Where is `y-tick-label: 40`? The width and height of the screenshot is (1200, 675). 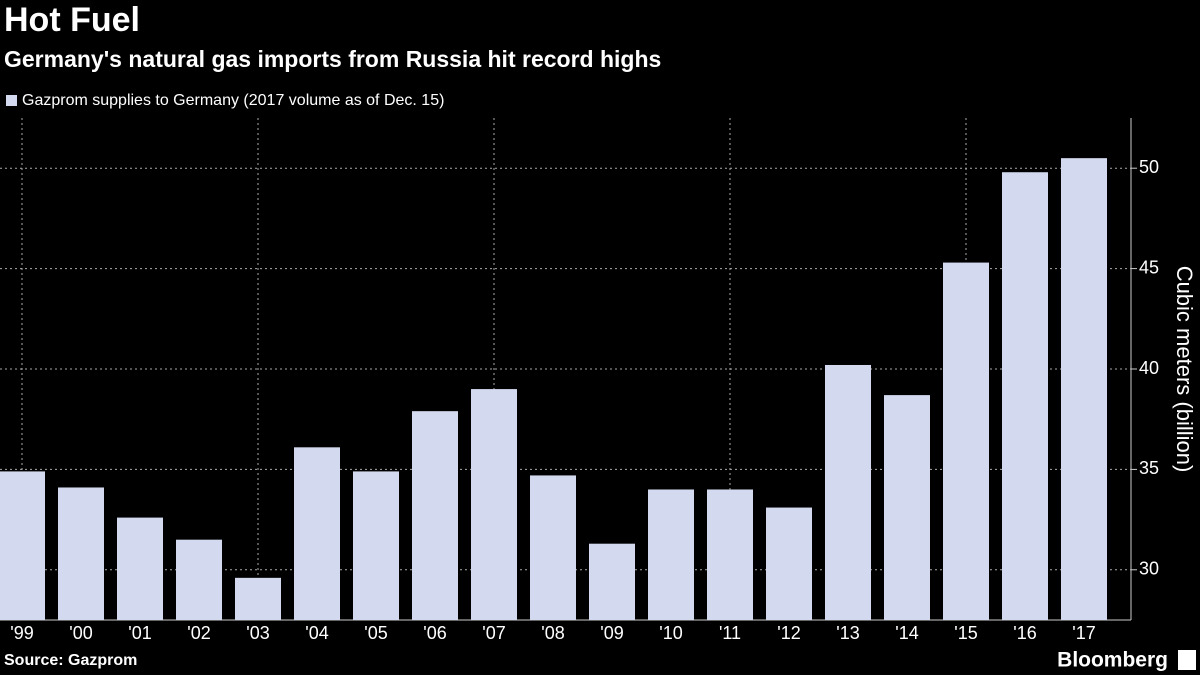
y-tick-label: 40 is located at coordinates (1149, 368).